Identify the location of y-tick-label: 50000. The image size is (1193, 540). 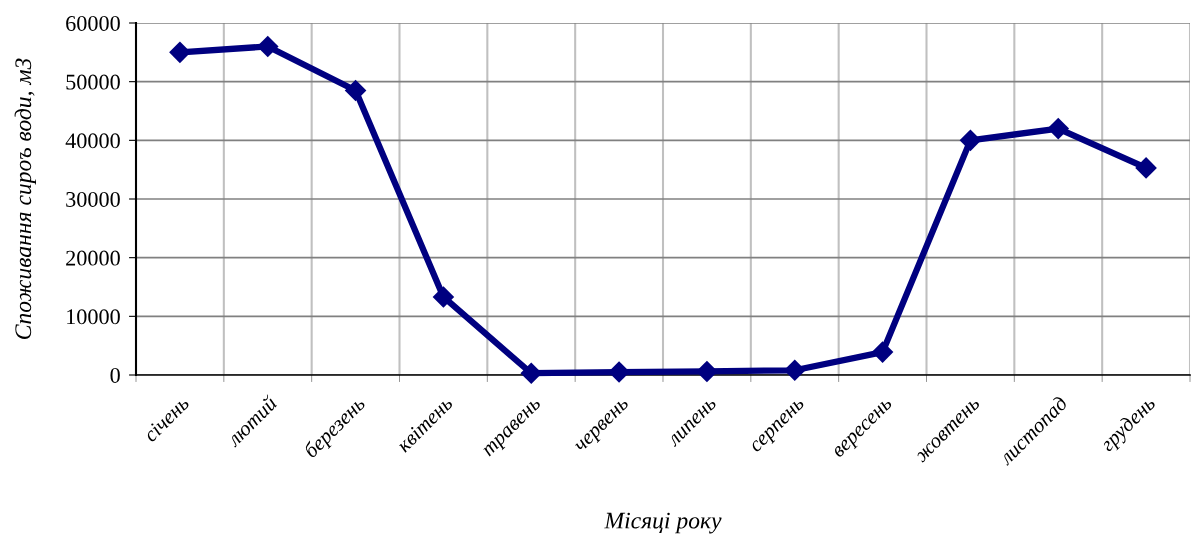
(93, 82).